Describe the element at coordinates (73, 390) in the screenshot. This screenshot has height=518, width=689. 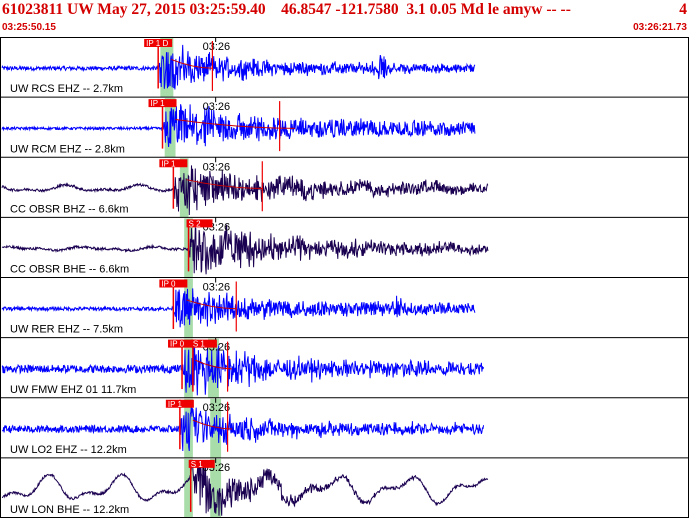
I see `channel-label: UW FMW EHZ 01 11.7km` at that location.